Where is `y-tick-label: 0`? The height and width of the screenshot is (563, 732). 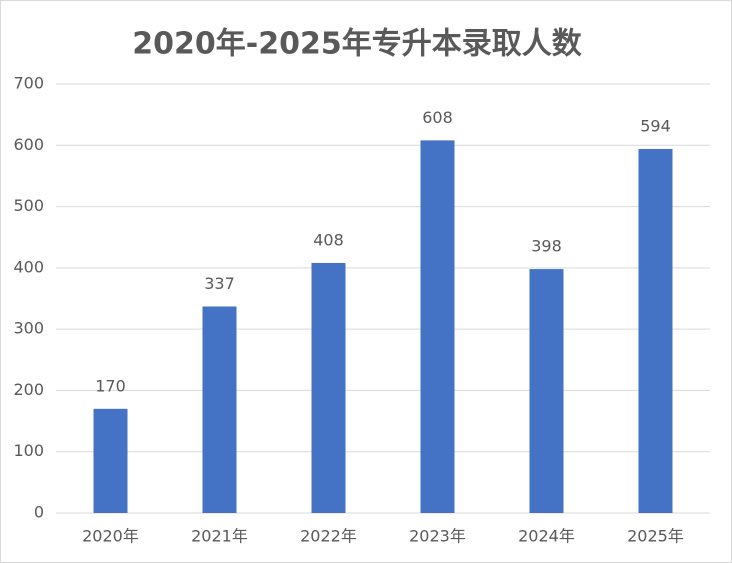 y-tick-label: 0 is located at coordinates (39, 512).